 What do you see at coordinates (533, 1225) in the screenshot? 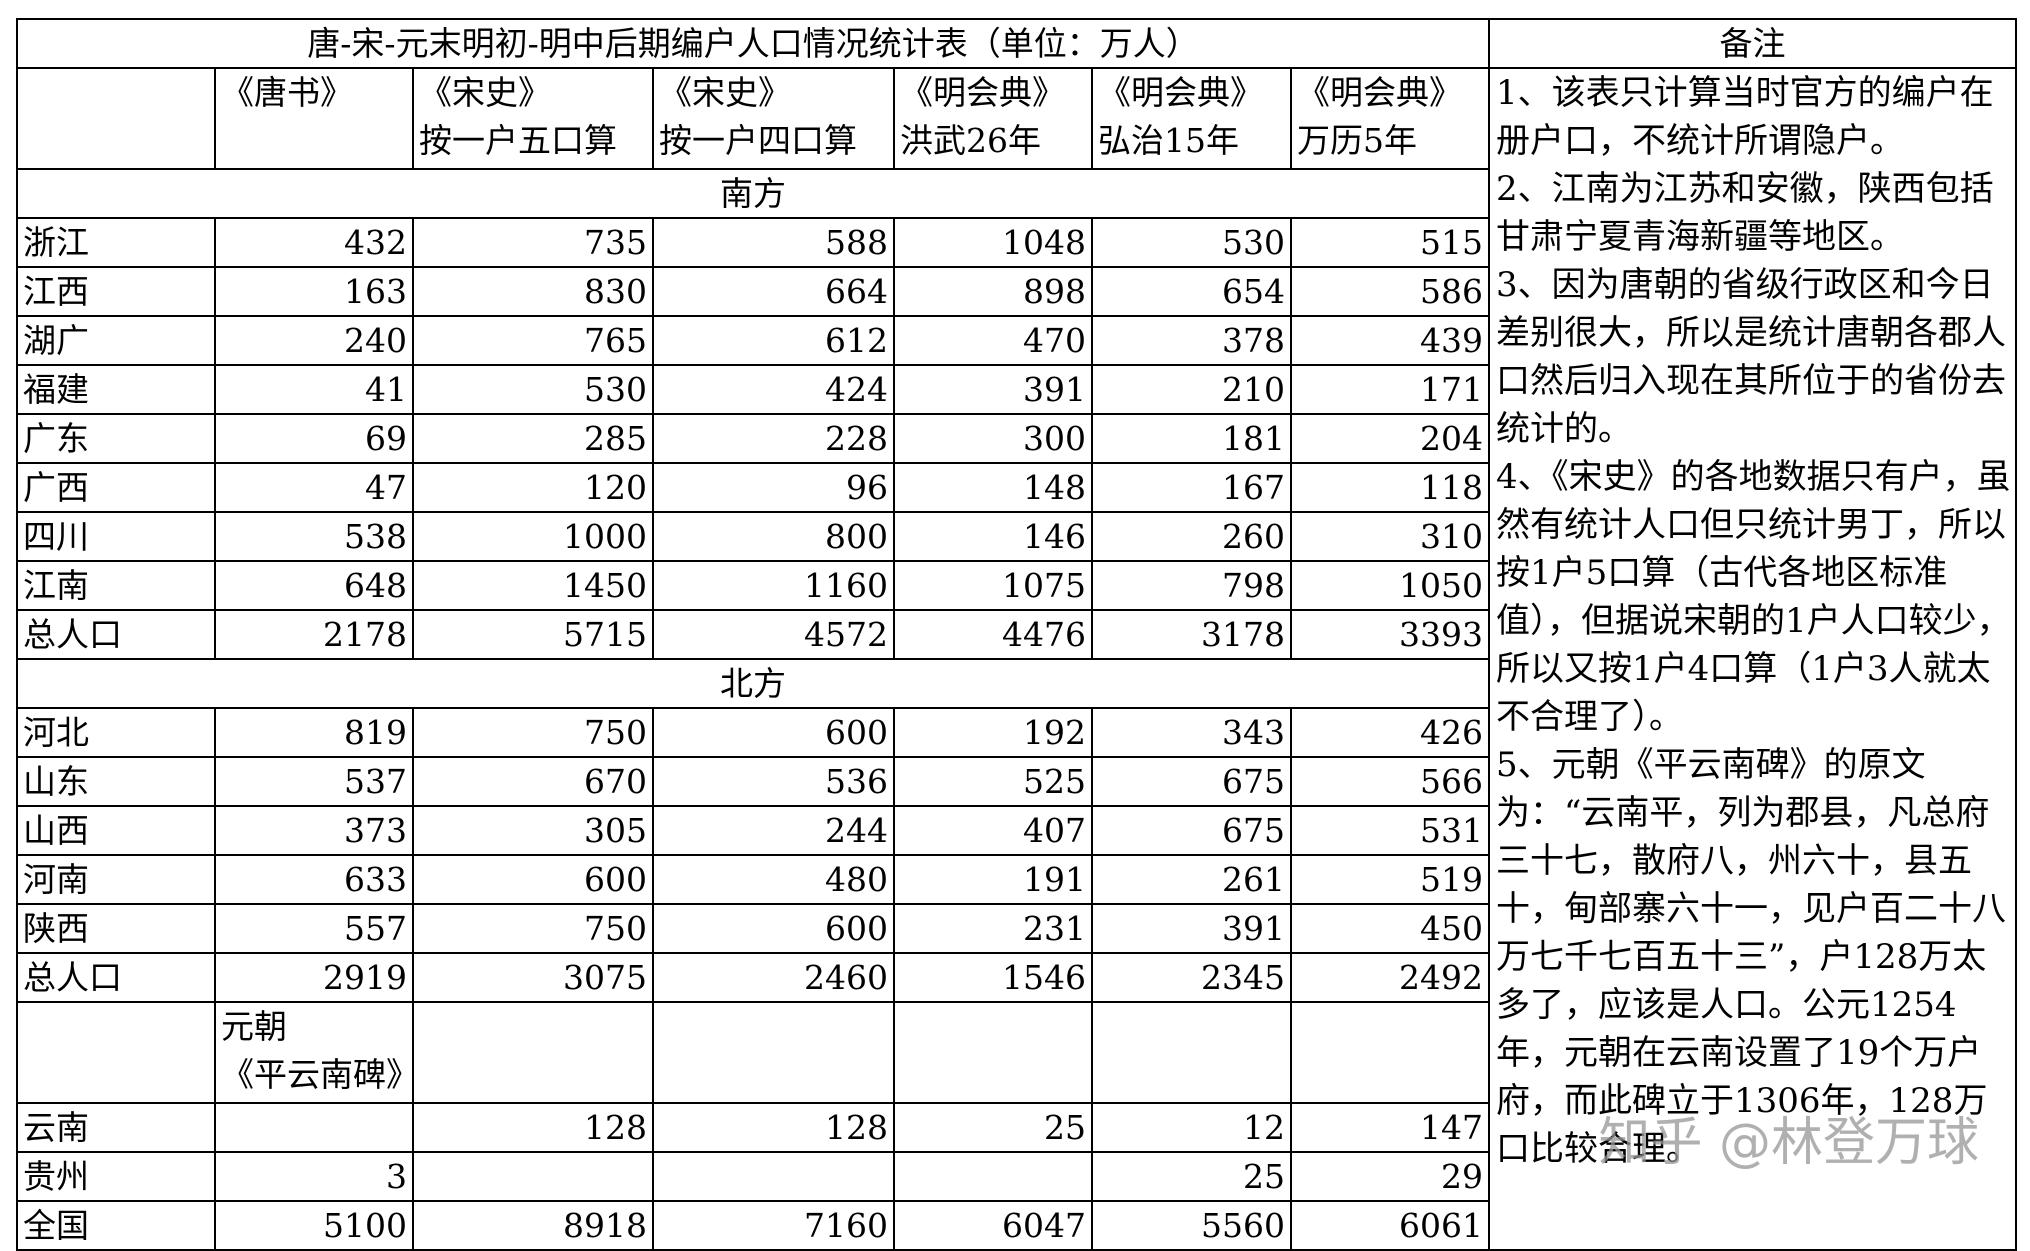
I see `value-cell: 8918` at bounding box center [533, 1225].